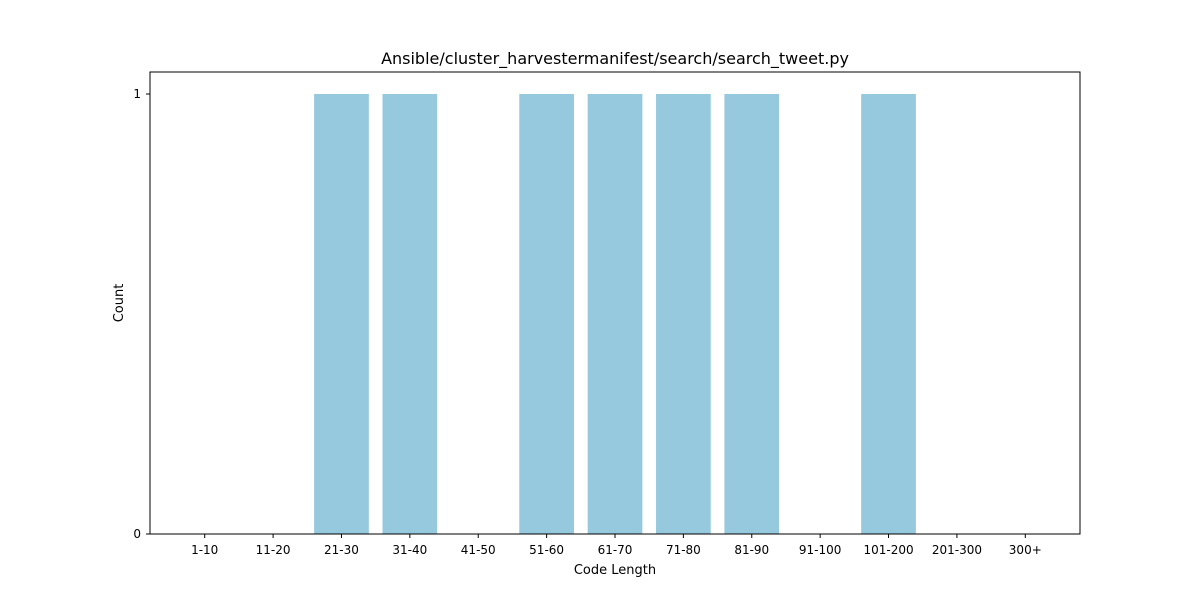 This screenshot has width=1200, height=604. Describe the element at coordinates (478, 550) in the screenshot. I see `x-tick-label: 41-50` at that location.